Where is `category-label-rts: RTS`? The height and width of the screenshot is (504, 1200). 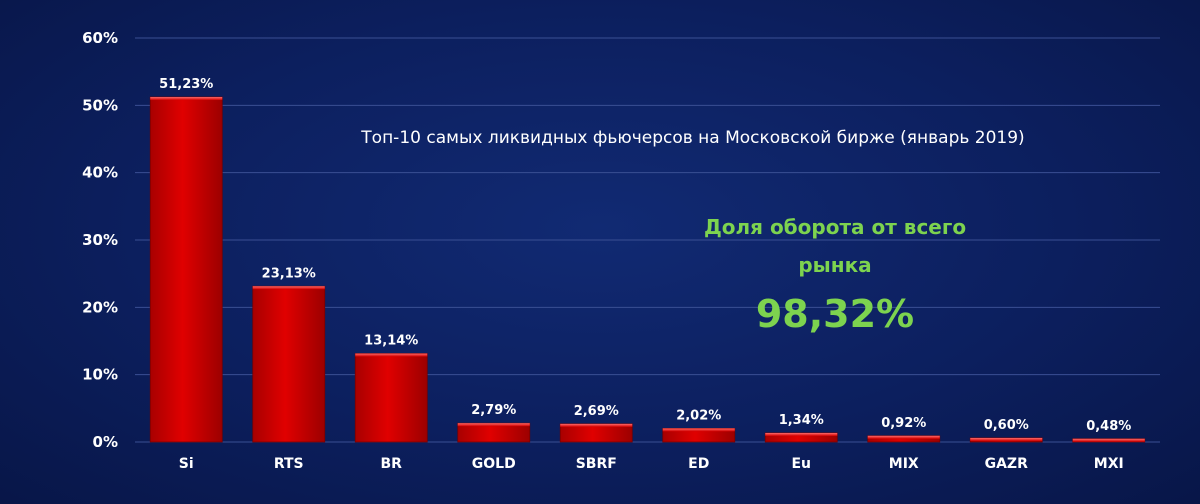 category-label-rts: RTS is located at coordinates (289, 464).